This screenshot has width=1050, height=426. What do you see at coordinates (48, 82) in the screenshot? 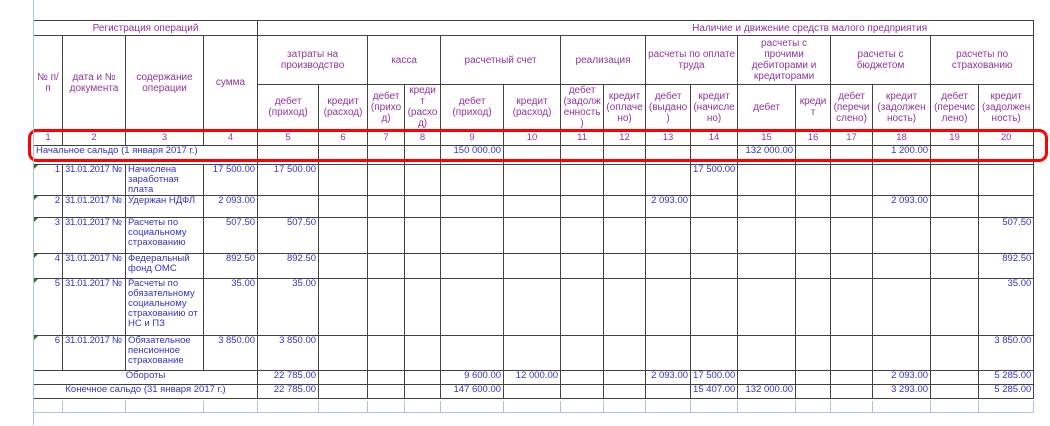
I see `header-row-number: № п/п` at bounding box center [48, 82].